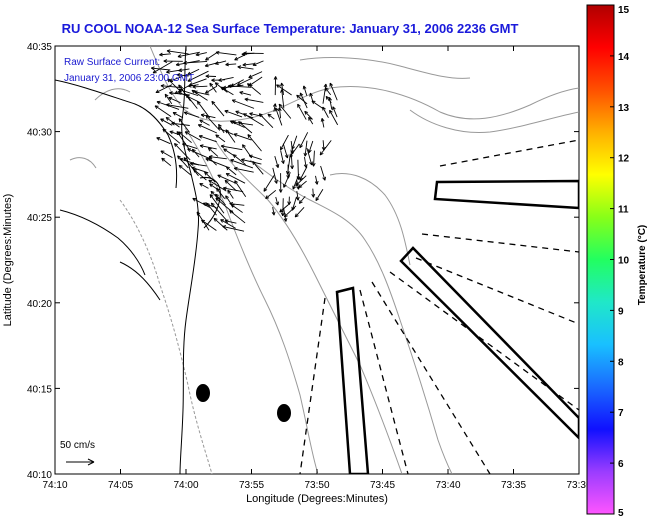 Image resolution: width=651 pixels, height=519 pixels. I want to click on y-tick-label: 40:10, so click(39, 475).